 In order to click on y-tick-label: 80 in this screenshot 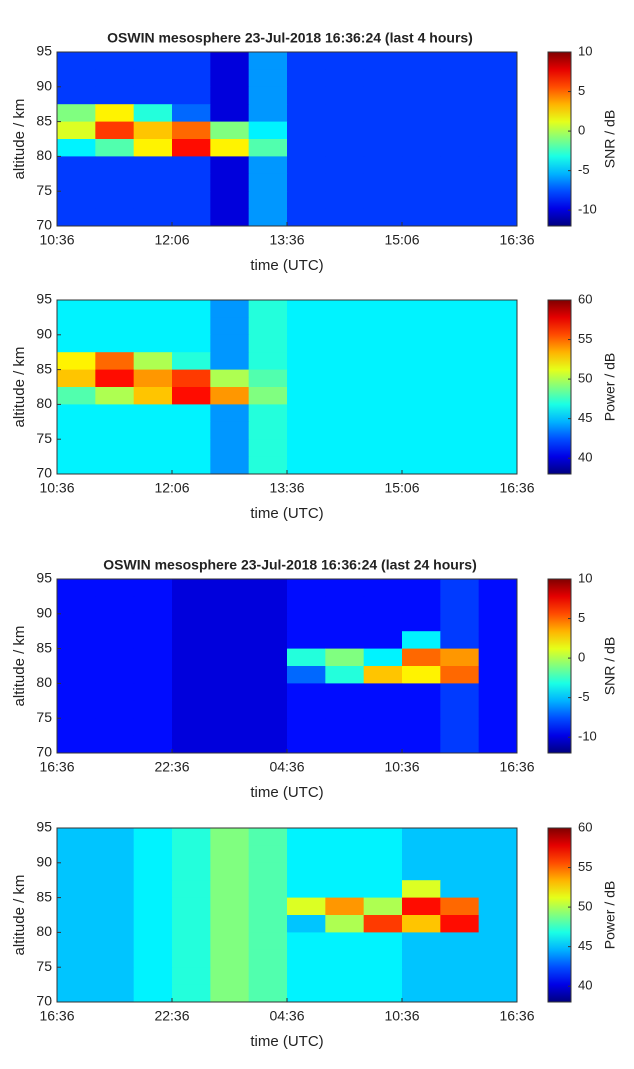, I will do `click(44, 403)`.